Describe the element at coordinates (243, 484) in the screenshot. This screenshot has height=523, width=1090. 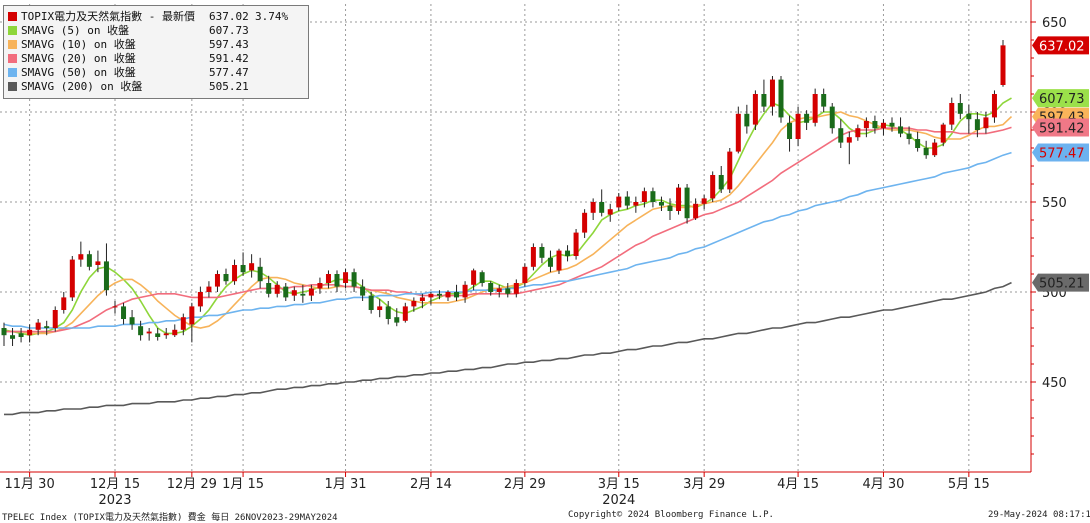
I see `date-tick-label: 1月 15` at that location.